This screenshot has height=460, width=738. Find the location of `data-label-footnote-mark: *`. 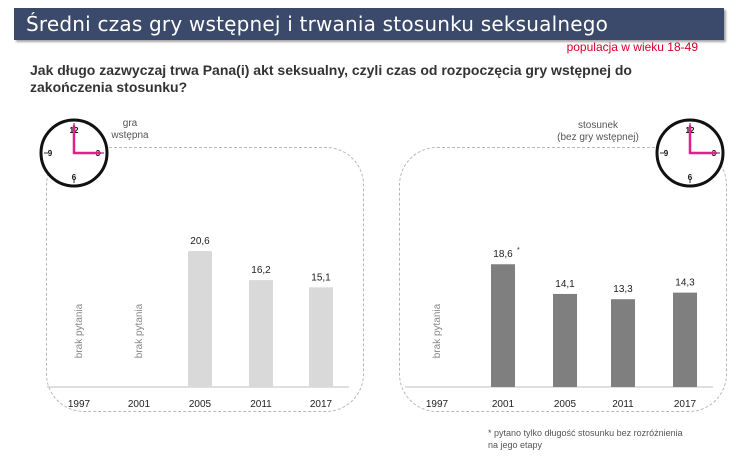

data-label-footnote-mark: * is located at coordinates (518, 250).